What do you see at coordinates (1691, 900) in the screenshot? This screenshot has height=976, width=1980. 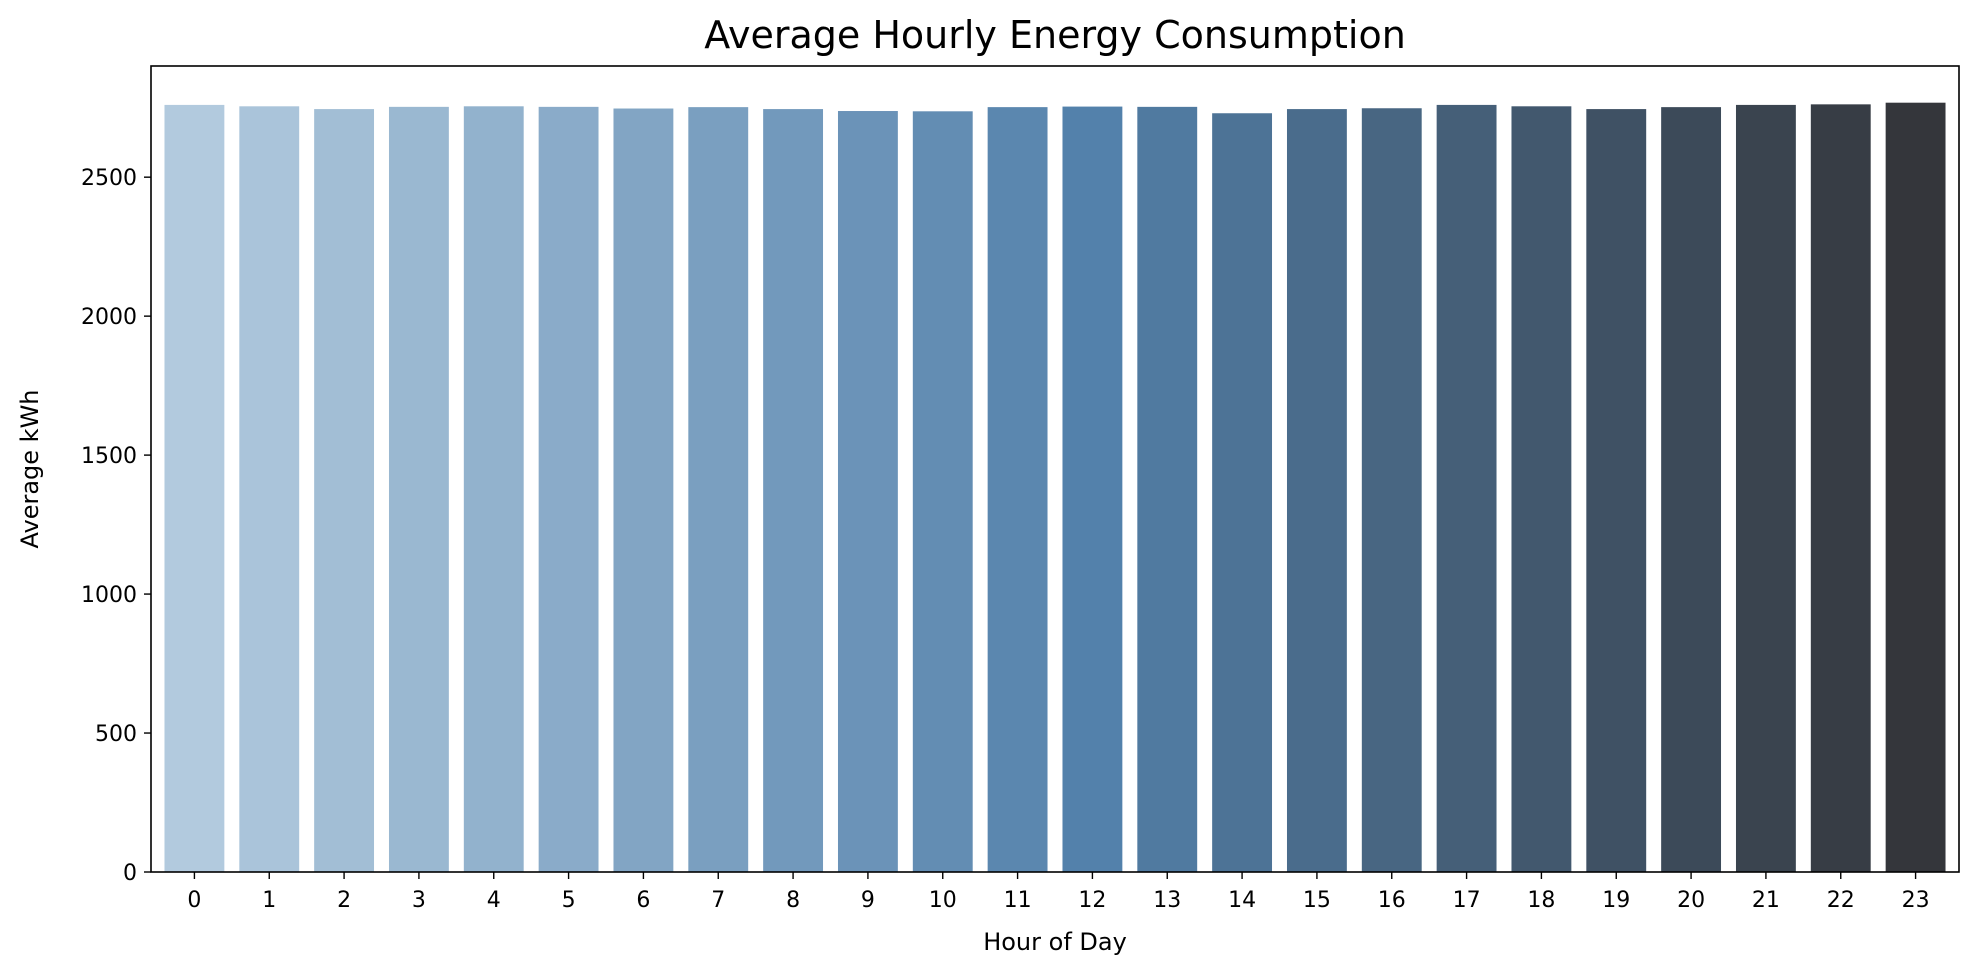 I see `x-tick-label: 20` at bounding box center [1691, 900].